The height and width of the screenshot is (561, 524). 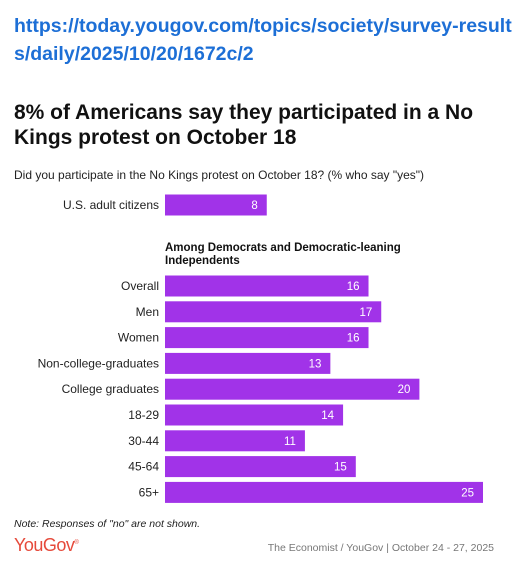 I want to click on dem-category-label-2: Women, so click(x=138, y=338).